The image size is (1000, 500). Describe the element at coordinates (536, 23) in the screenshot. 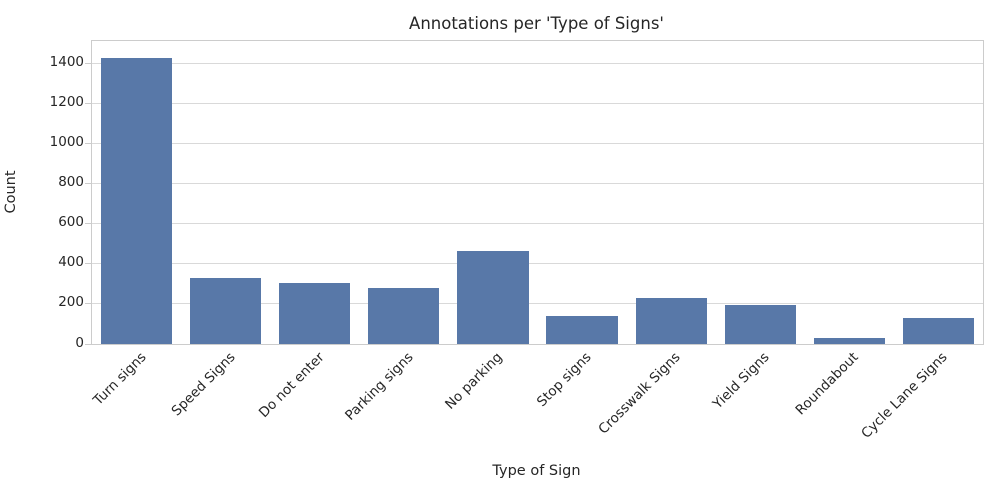

I see `chart-title: Annotations per 'Type of Signs'` at that location.